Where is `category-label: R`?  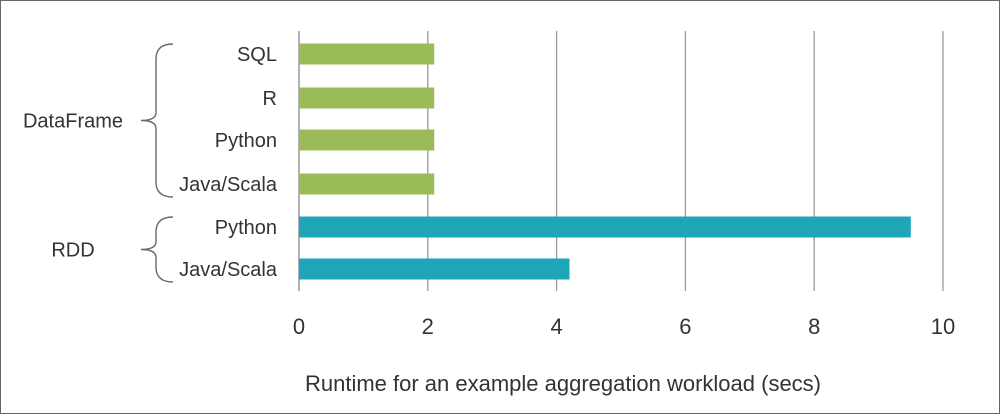 category-label: R is located at coordinates (270, 99).